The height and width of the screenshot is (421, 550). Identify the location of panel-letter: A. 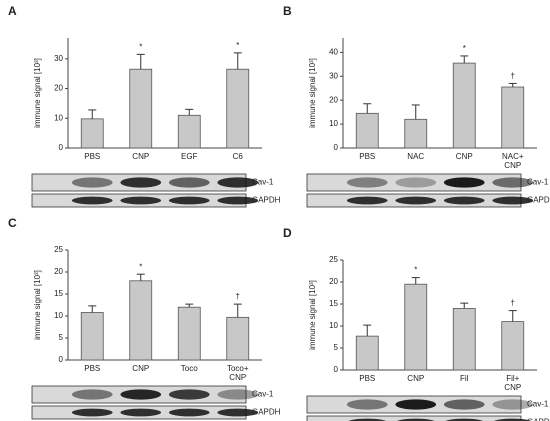
(12, 11).